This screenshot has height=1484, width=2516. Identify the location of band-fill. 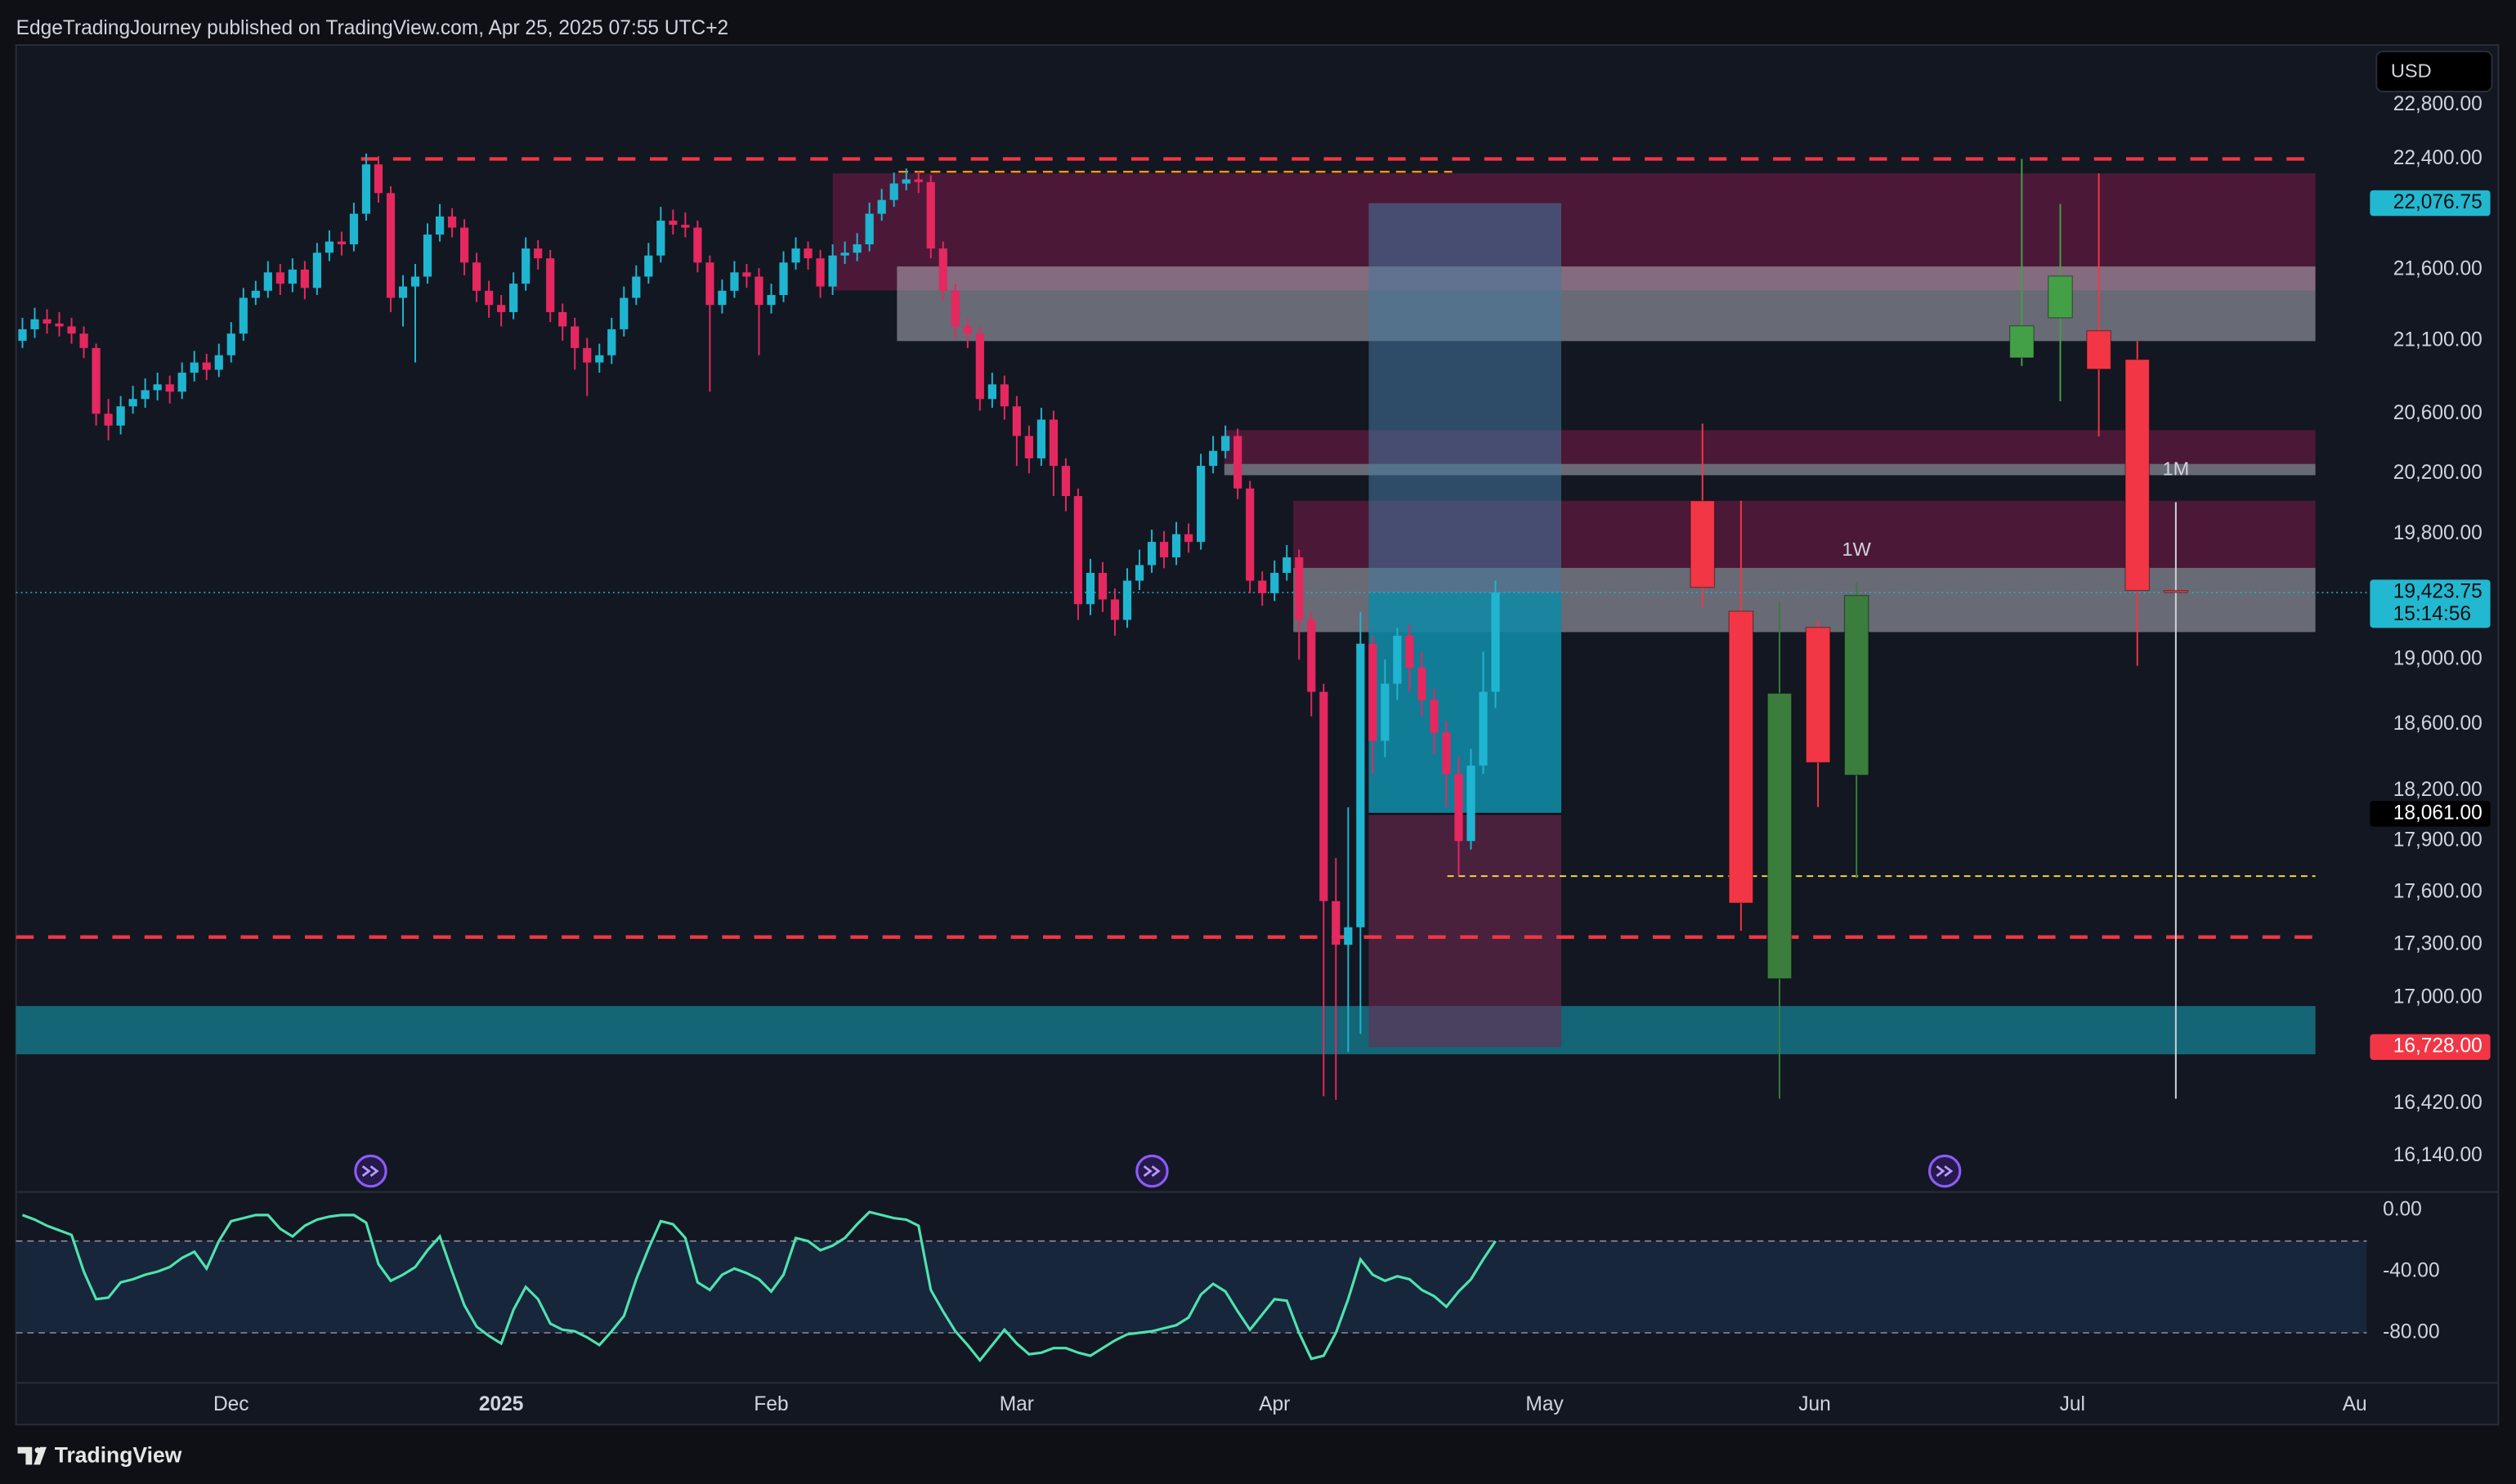
(1191, 1286).